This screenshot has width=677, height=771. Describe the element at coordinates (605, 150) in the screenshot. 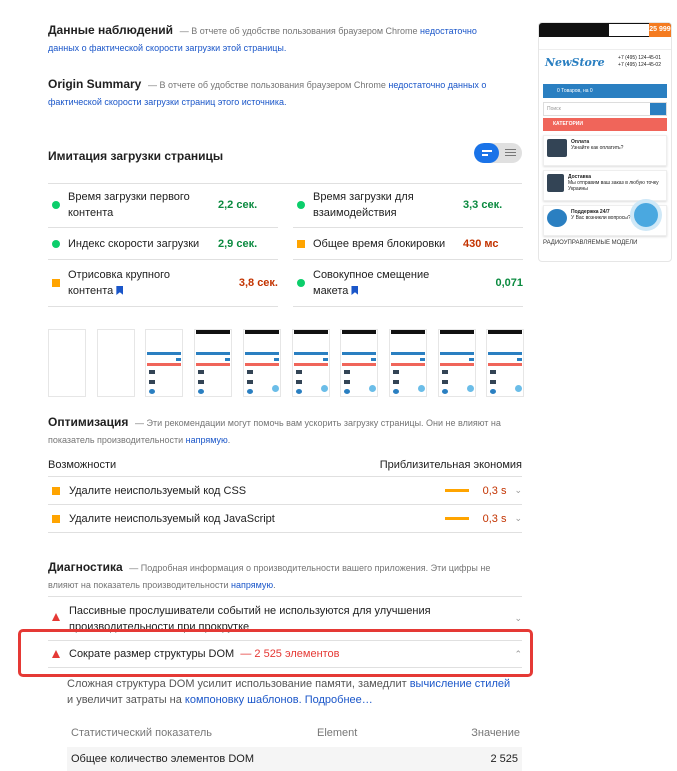

I see `info-card: Оплата Узнайте как оплатить?` at that location.